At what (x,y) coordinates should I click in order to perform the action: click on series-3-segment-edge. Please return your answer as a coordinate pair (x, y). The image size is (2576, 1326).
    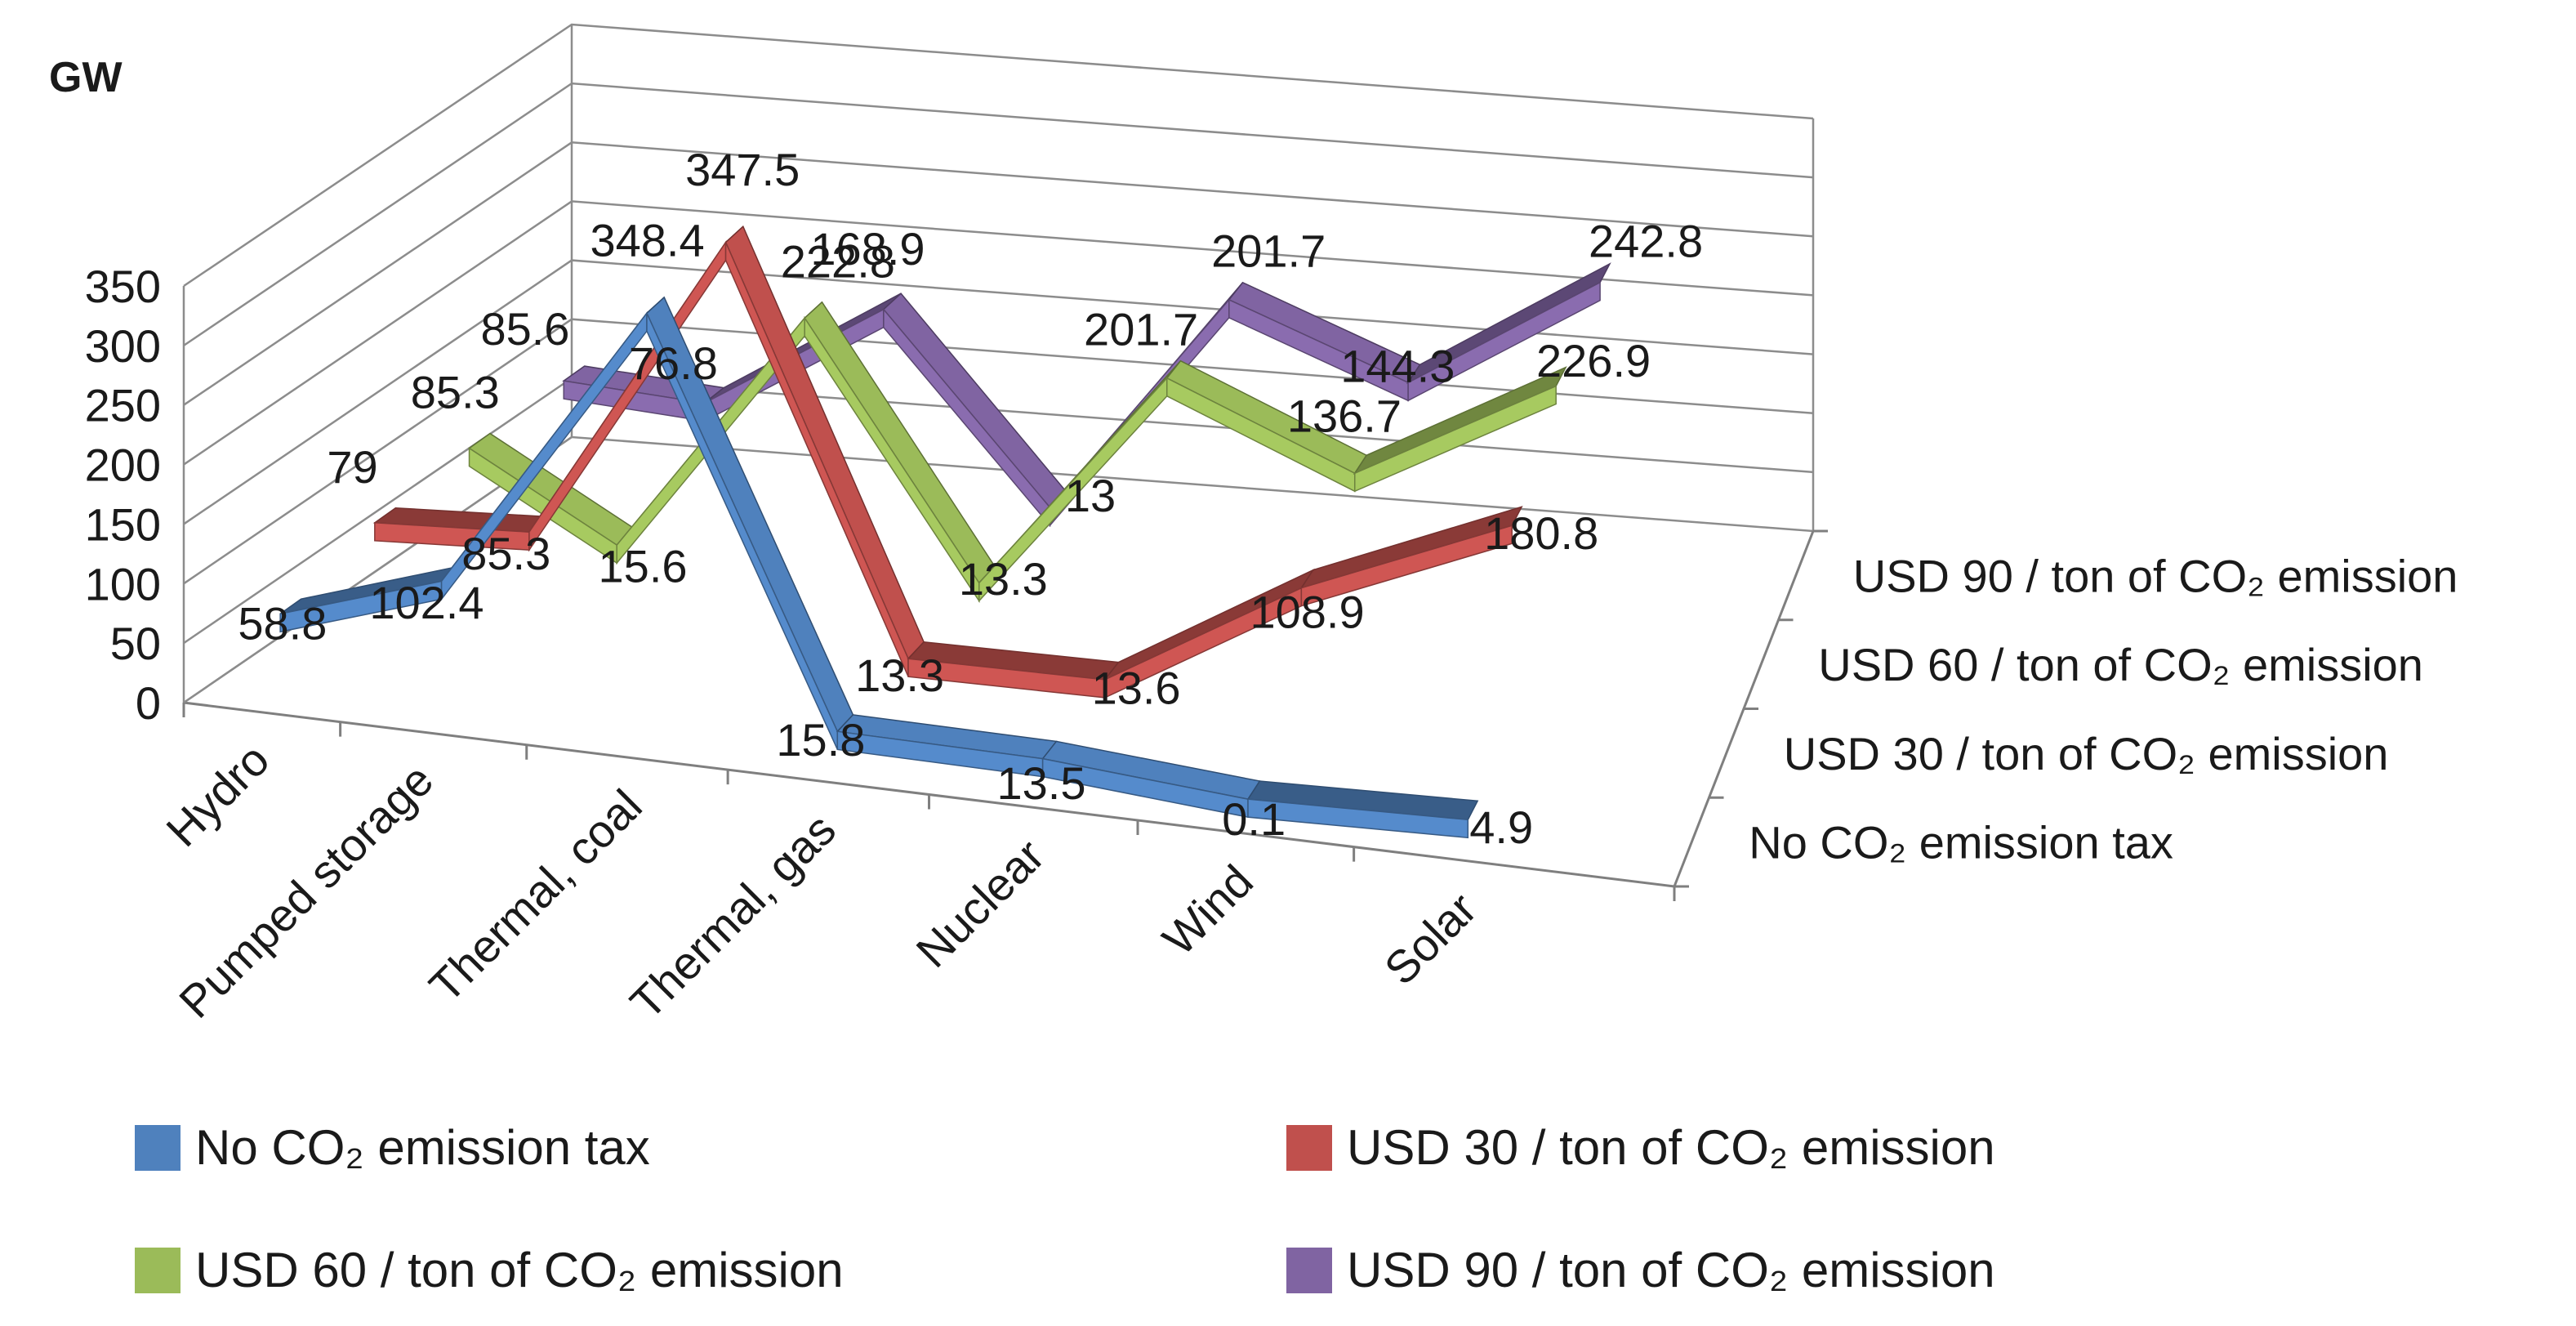
    Looking at the image, I should click on (1504, 342).